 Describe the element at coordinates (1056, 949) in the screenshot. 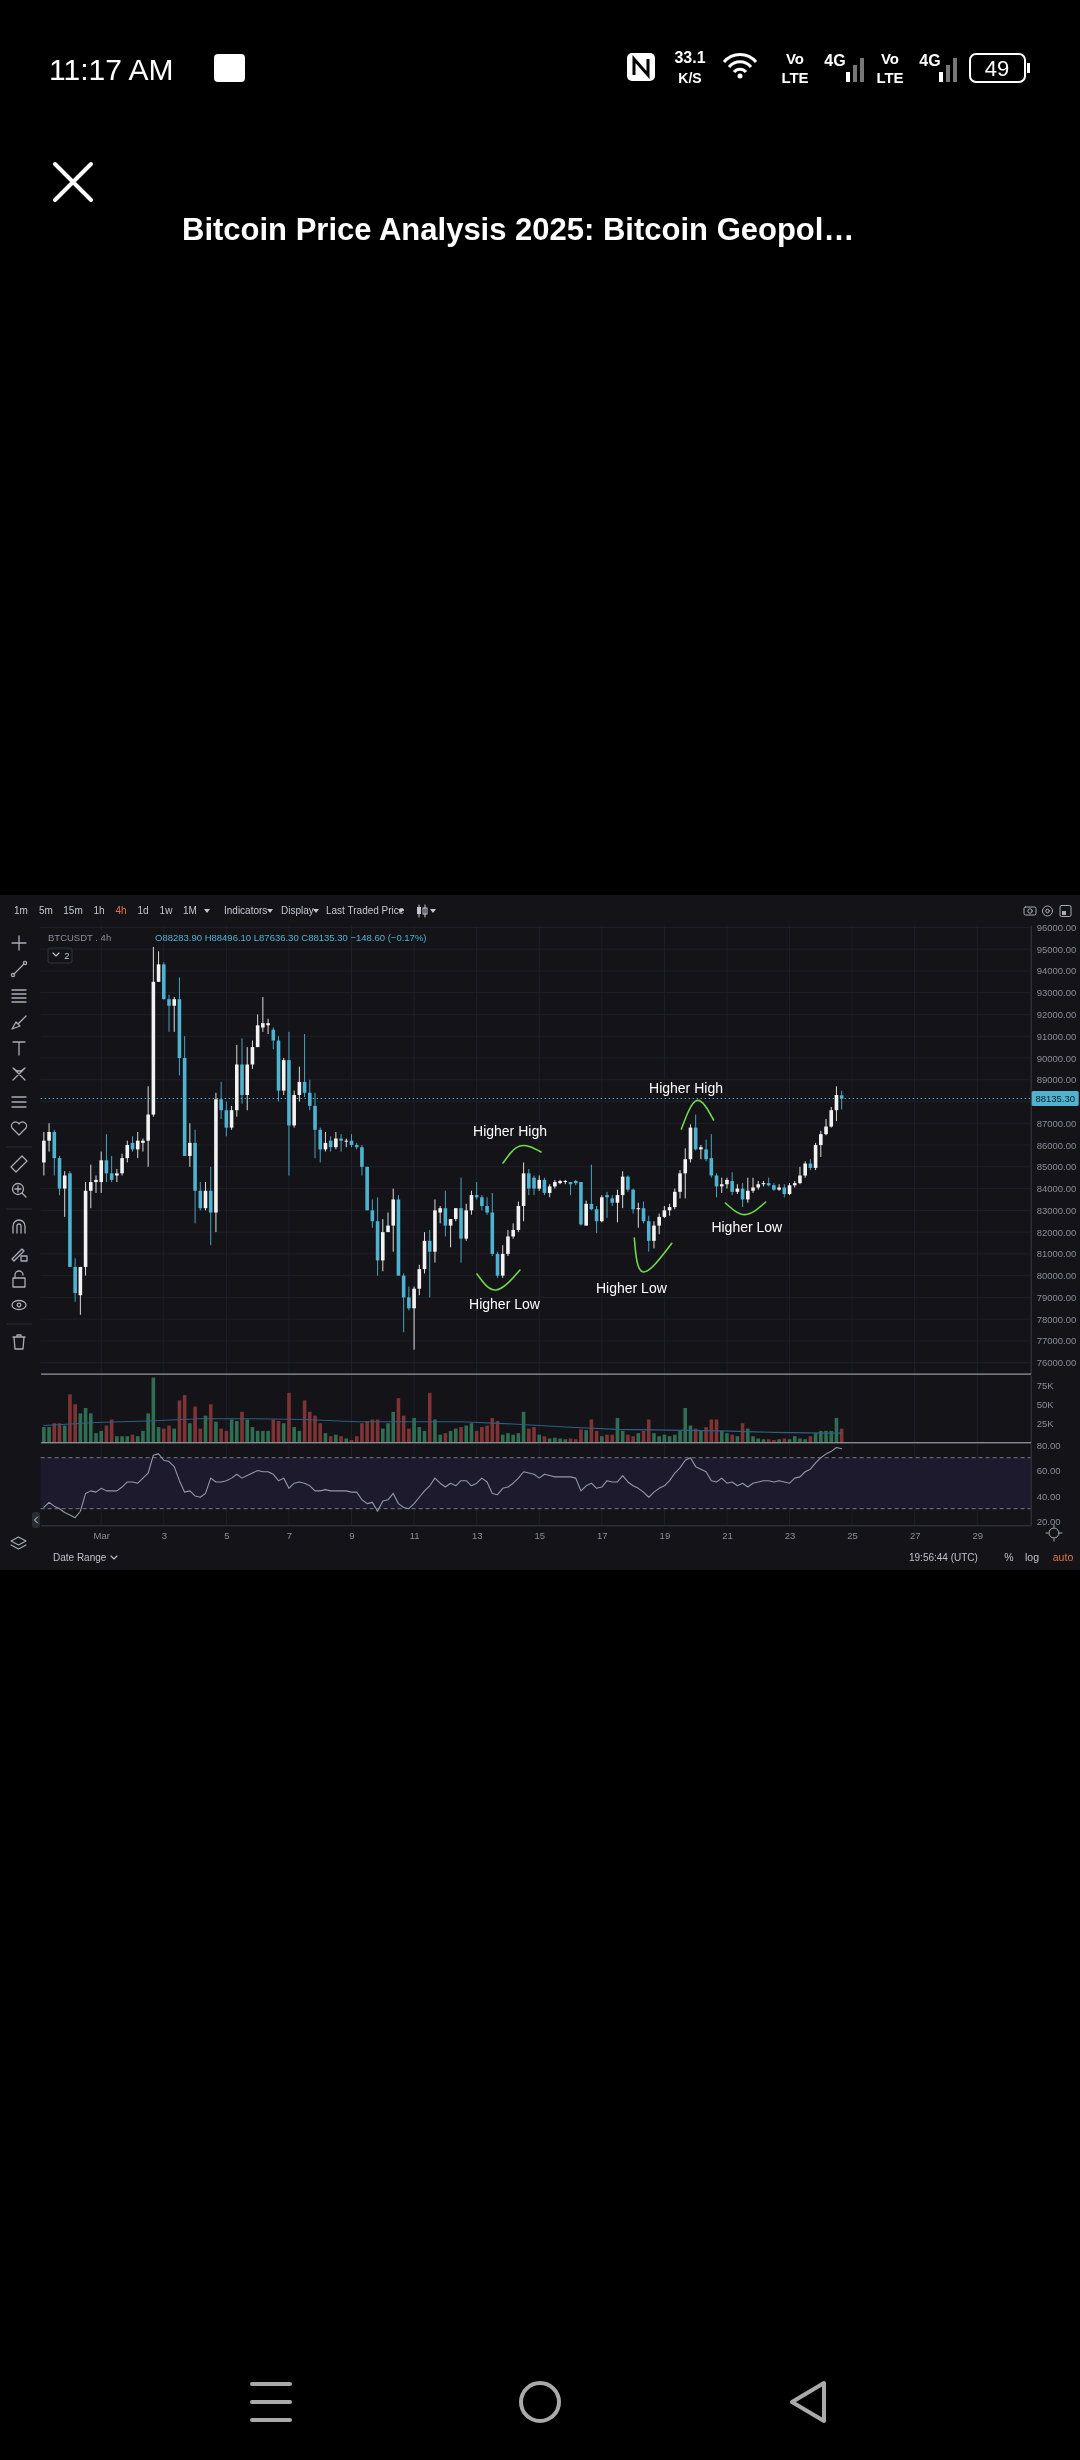

I see `y-tick-label: 95000.00` at that location.